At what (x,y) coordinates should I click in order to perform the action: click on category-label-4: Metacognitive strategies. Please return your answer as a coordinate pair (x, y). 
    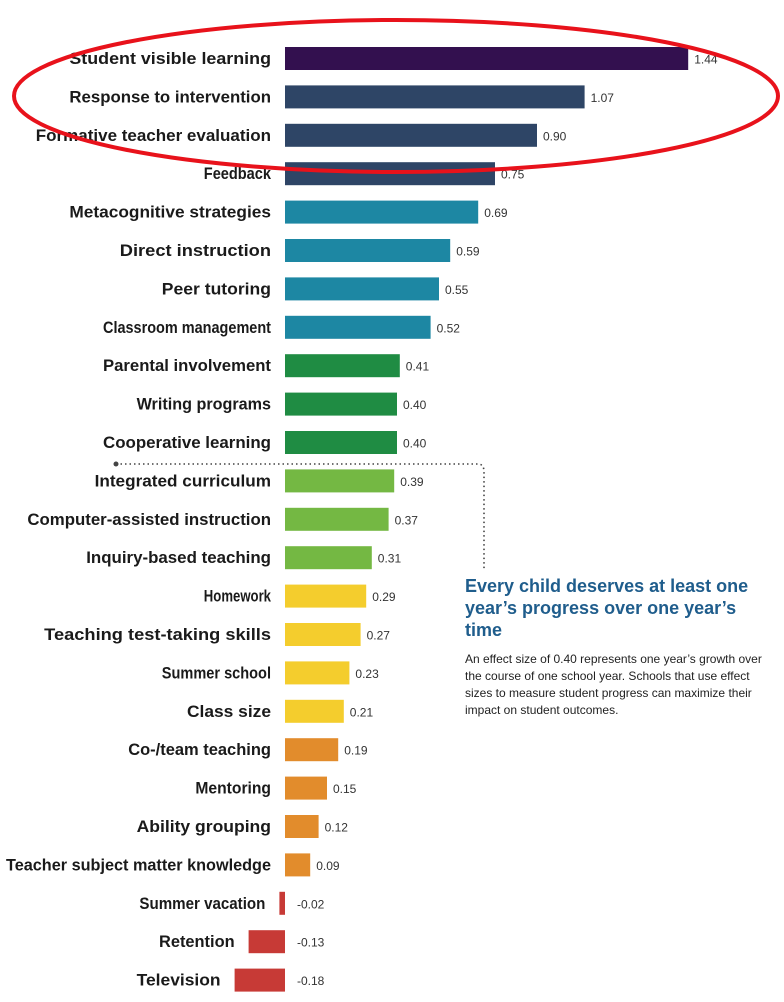
    Looking at the image, I should click on (170, 212).